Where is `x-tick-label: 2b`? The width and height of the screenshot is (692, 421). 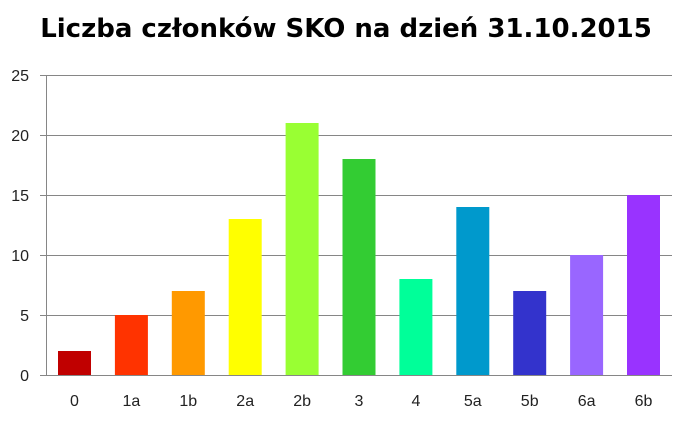 x-tick-label: 2b is located at coordinates (302, 401).